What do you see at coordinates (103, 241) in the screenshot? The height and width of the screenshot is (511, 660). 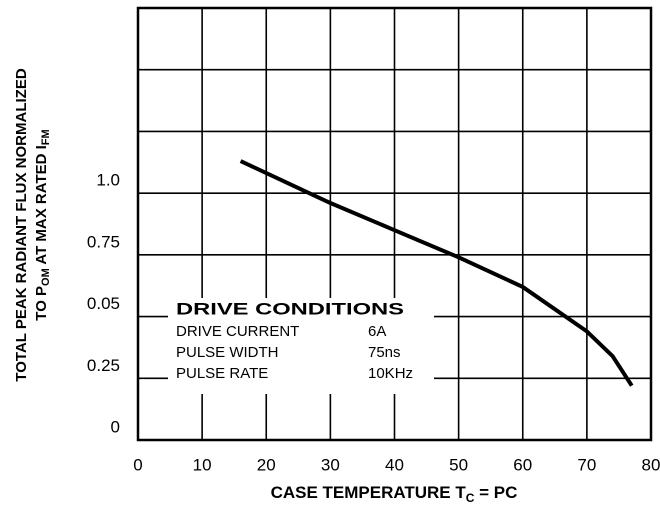 I see `y-tick-label: 0.75` at bounding box center [103, 241].